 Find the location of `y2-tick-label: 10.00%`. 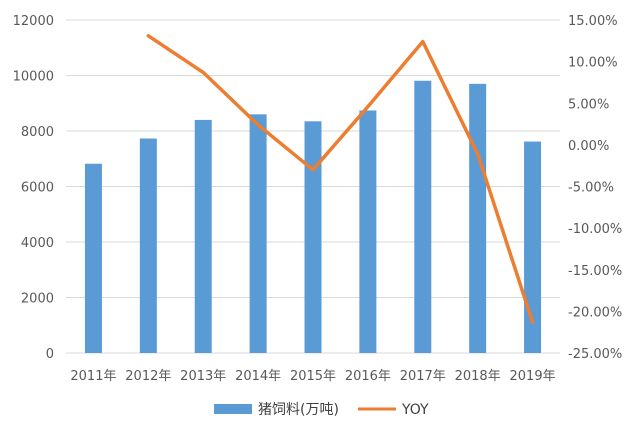

y2-tick-label: 10.00% is located at coordinates (593, 63).